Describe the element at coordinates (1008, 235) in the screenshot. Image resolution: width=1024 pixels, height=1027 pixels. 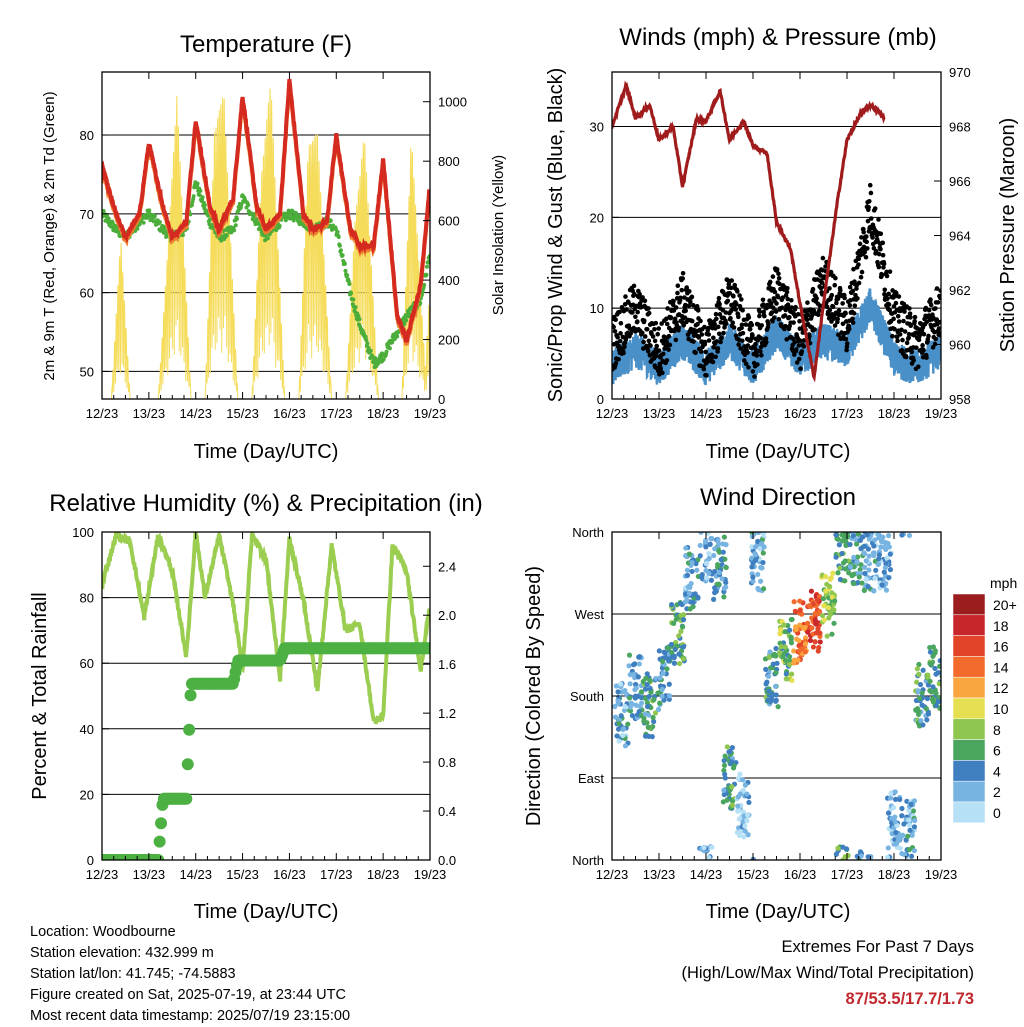
I see `winds-ylabel-right: Station Pressure (Maroon)` at that location.